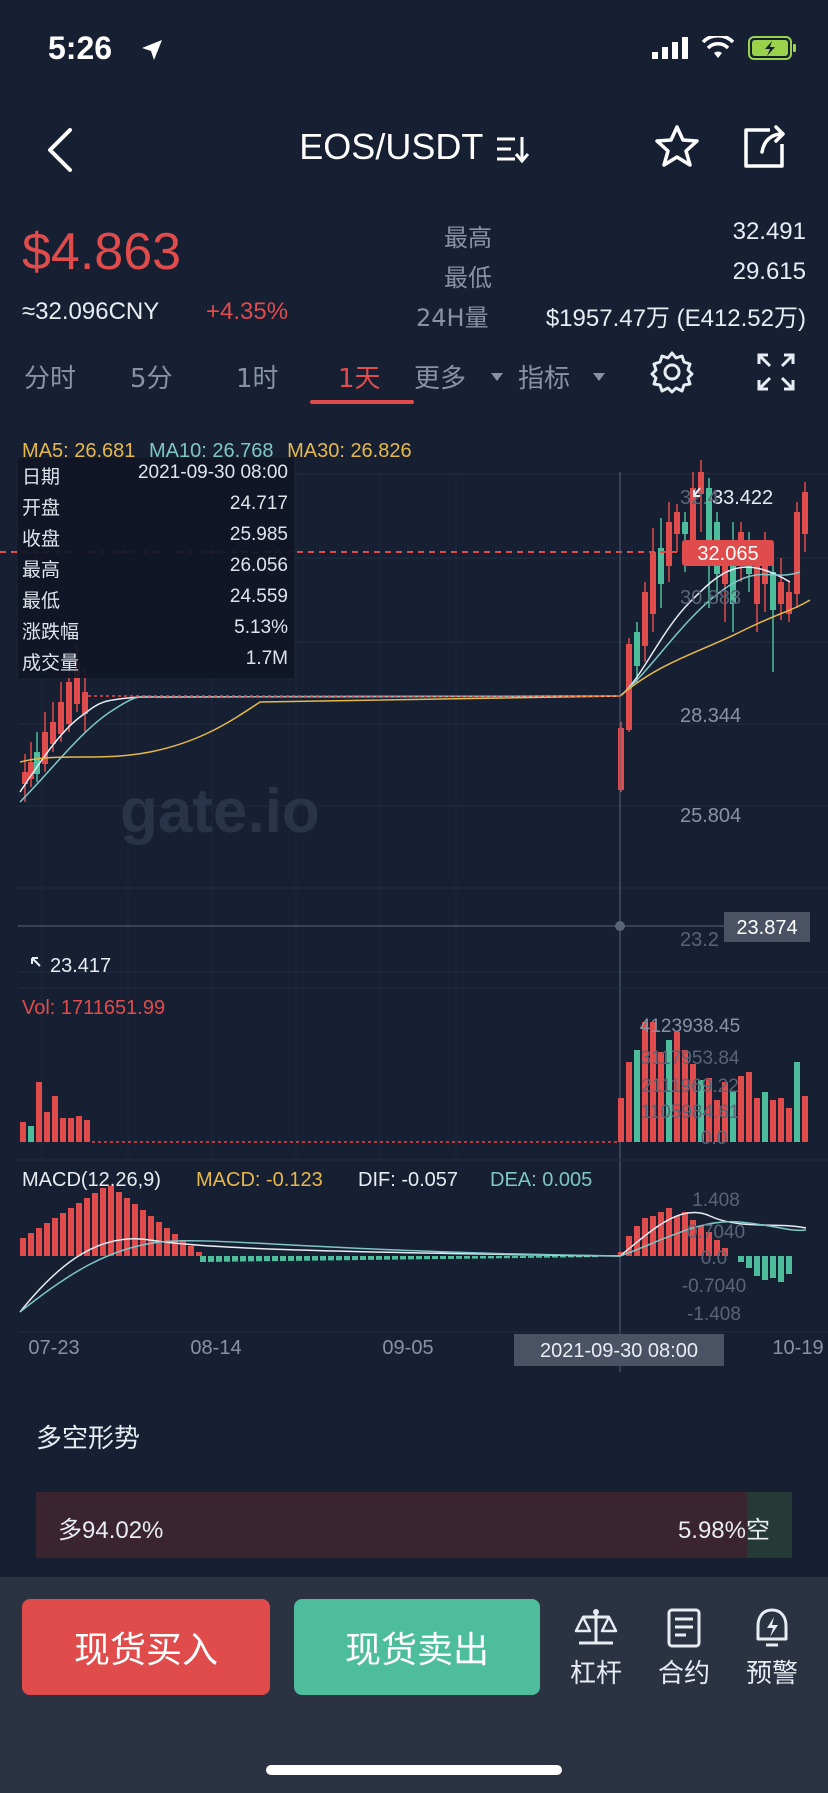 Image resolution: width=828 pixels, height=1793 pixels. What do you see at coordinates (699, 940) in the screenshot?
I see `axis-label: 23.2` at bounding box center [699, 940].